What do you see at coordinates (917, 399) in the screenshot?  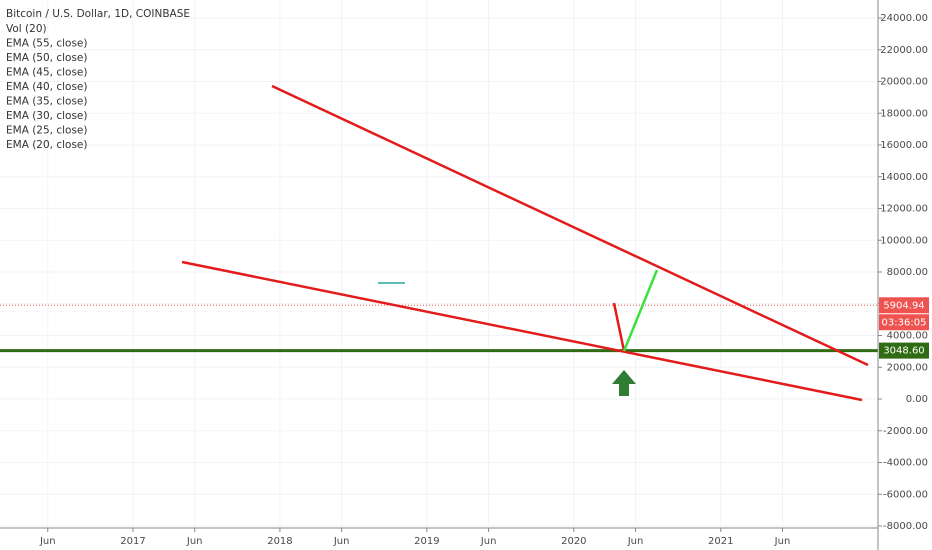 I see `y-tick-label: 0.00` at bounding box center [917, 399].